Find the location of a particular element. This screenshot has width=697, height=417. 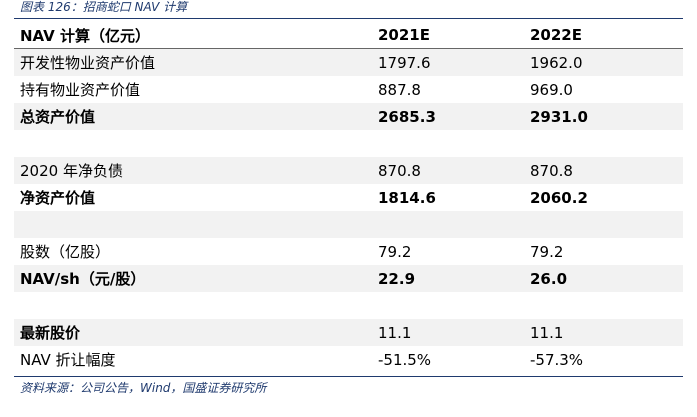

row: 2020 年净负债 870.8 870.8 is located at coordinates (348, 170).